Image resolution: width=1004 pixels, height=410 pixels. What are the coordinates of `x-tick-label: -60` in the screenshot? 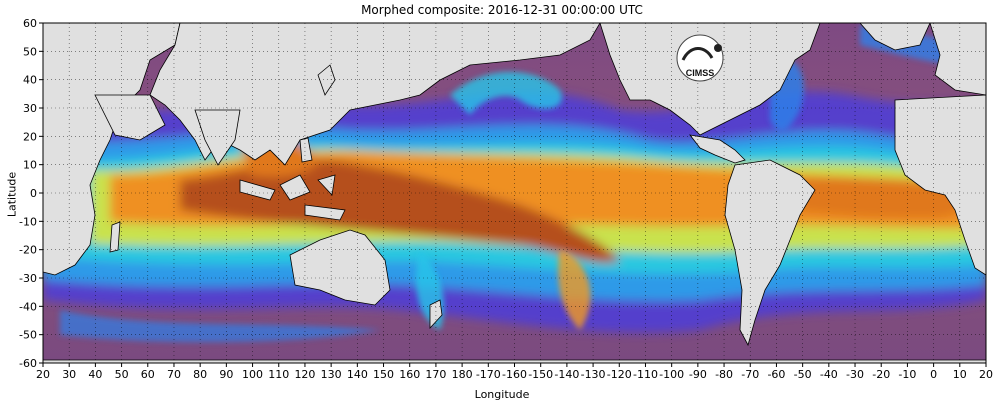 It's located at (776, 374).